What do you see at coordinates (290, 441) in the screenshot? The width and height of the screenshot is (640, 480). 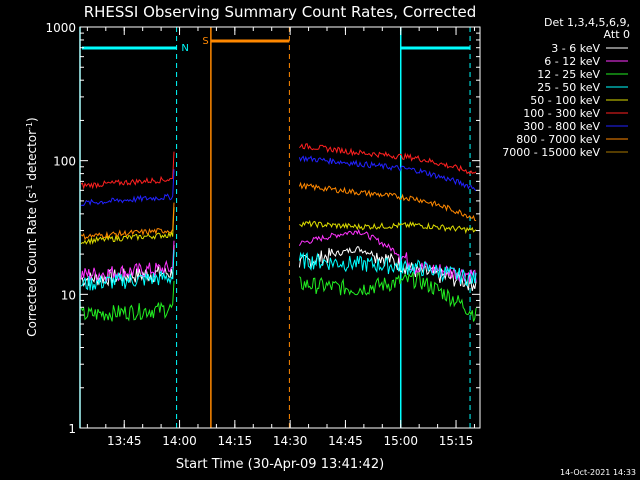 I see `x-tick-label: 14:30` at bounding box center [290, 441].